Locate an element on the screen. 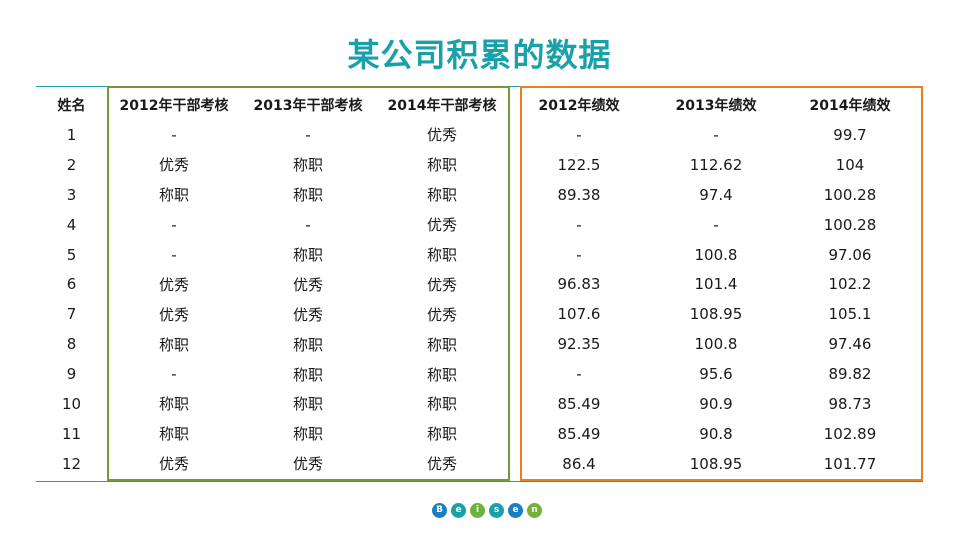 This screenshot has height=533, width=959. table-row: 7 优秀 优秀 优秀 107.6 108.95 105.1 is located at coordinates (476, 314).